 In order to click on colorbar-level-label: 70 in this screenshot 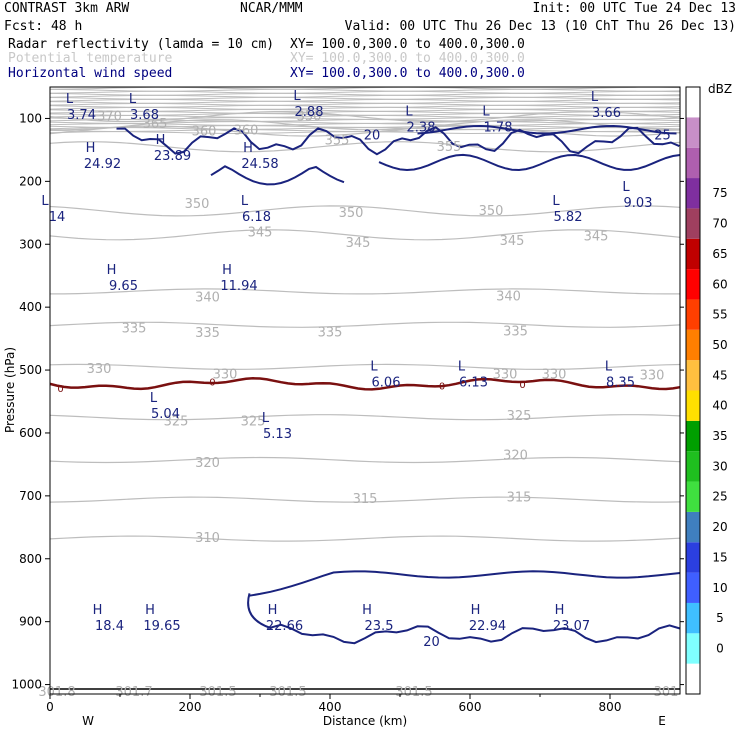, I will do `click(719, 224)`.